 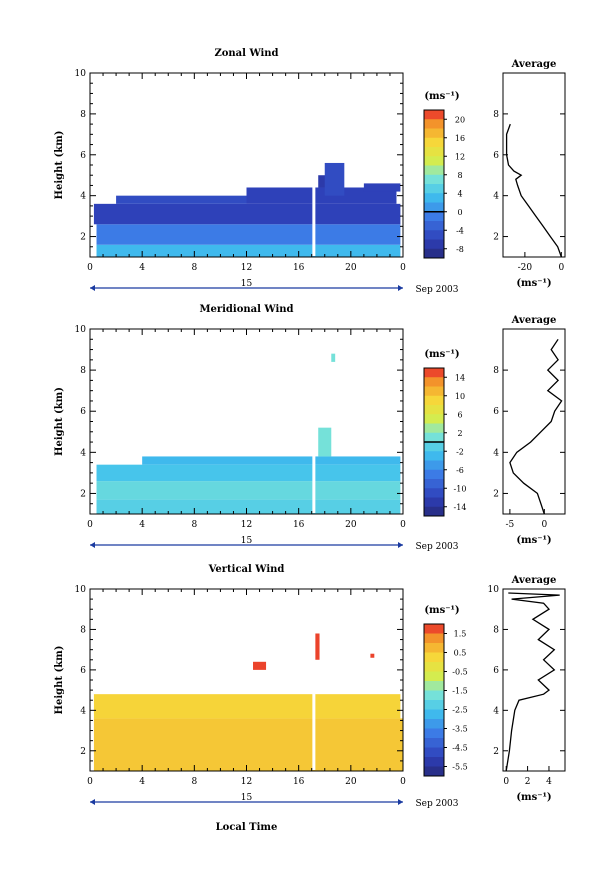 What do you see at coordinates (496, 711) in the screenshot?
I see `average-y-tick-label: 4` at bounding box center [496, 711].